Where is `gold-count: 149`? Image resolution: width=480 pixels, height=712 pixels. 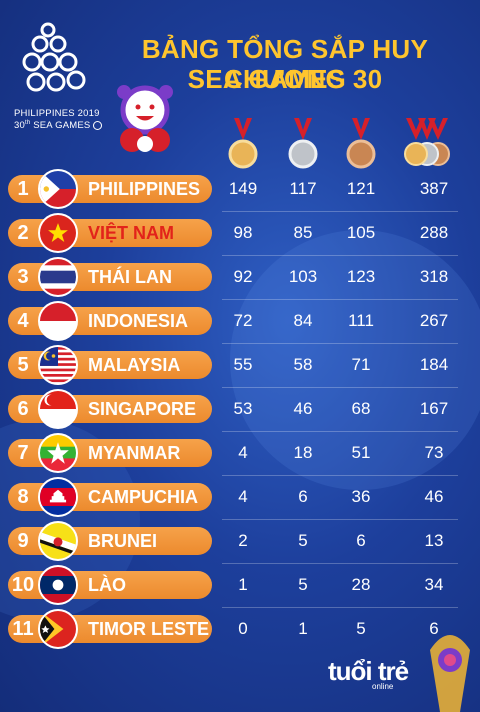 gold-count: 149 is located at coordinates (243, 188).